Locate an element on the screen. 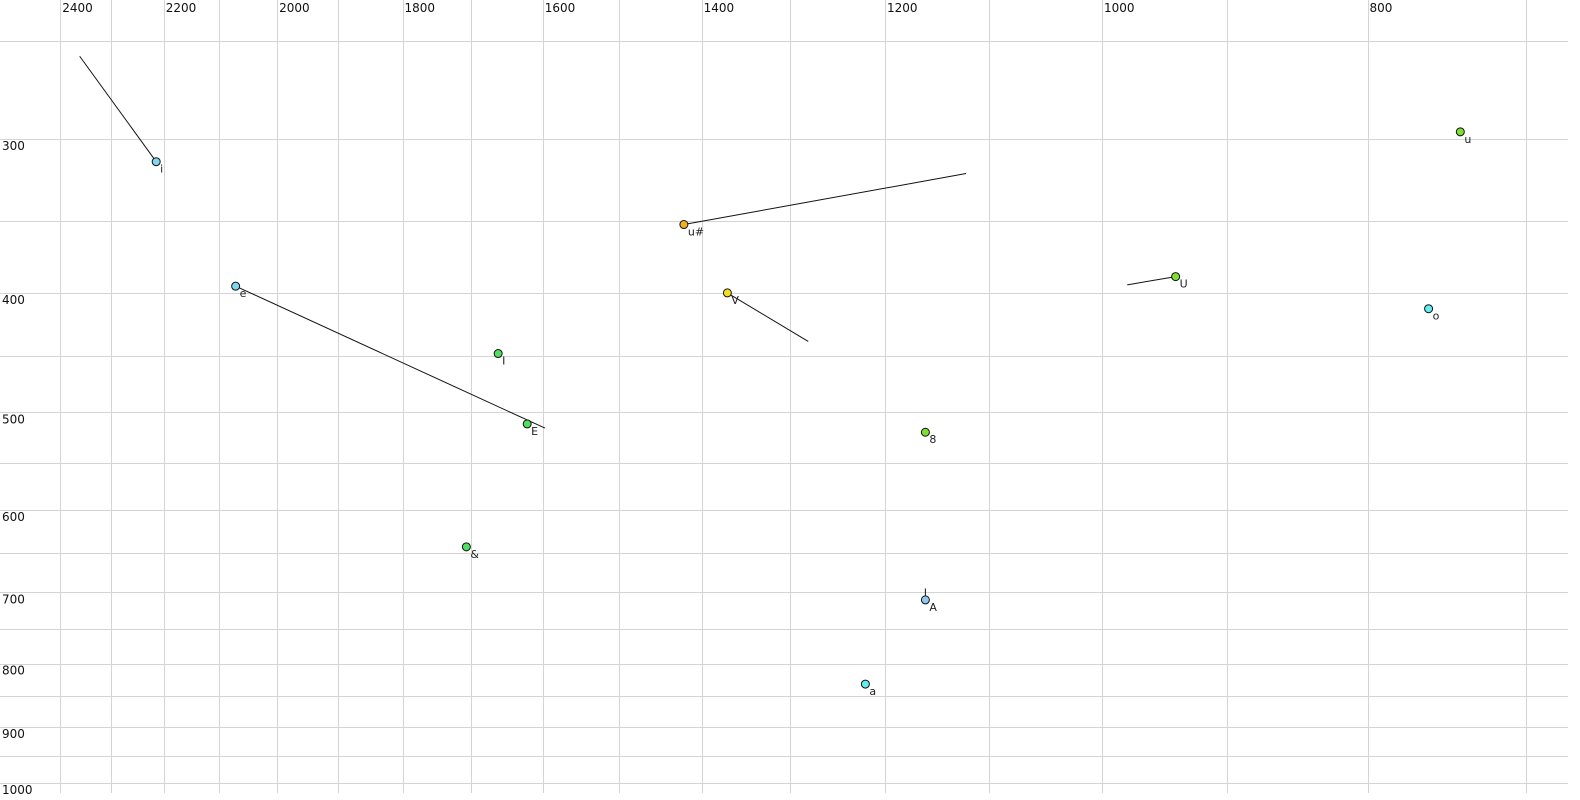 The image size is (1580, 800). x-tick-label: 2200 is located at coordinates (181, 8).